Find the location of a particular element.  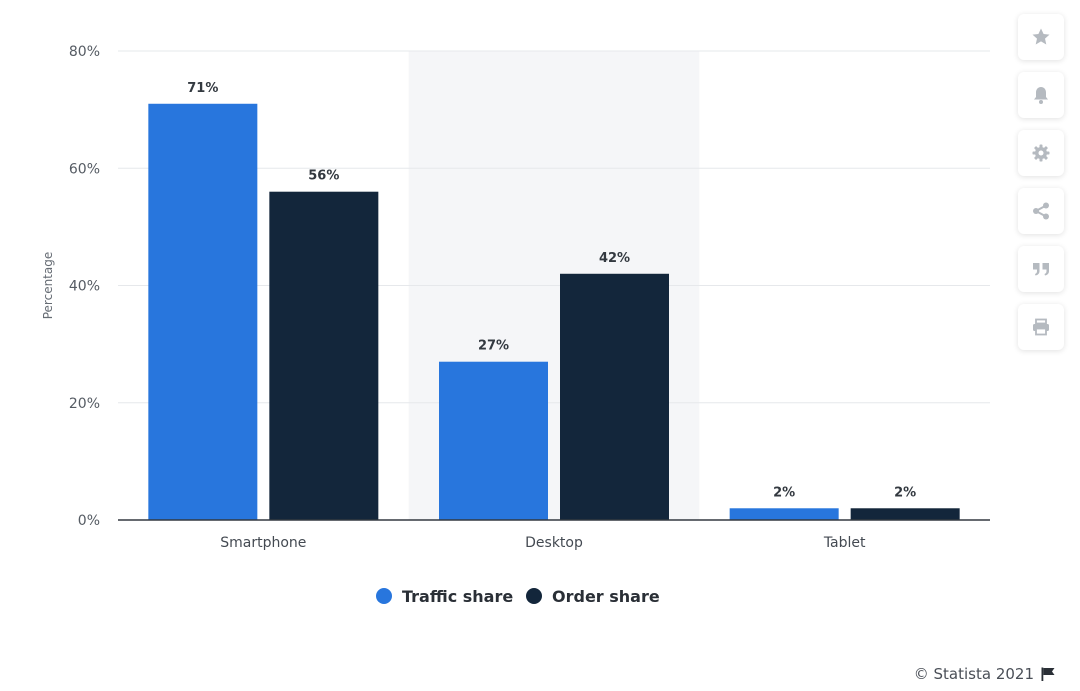

bar-traffic-smartphone is located at coordinates (203, 311).